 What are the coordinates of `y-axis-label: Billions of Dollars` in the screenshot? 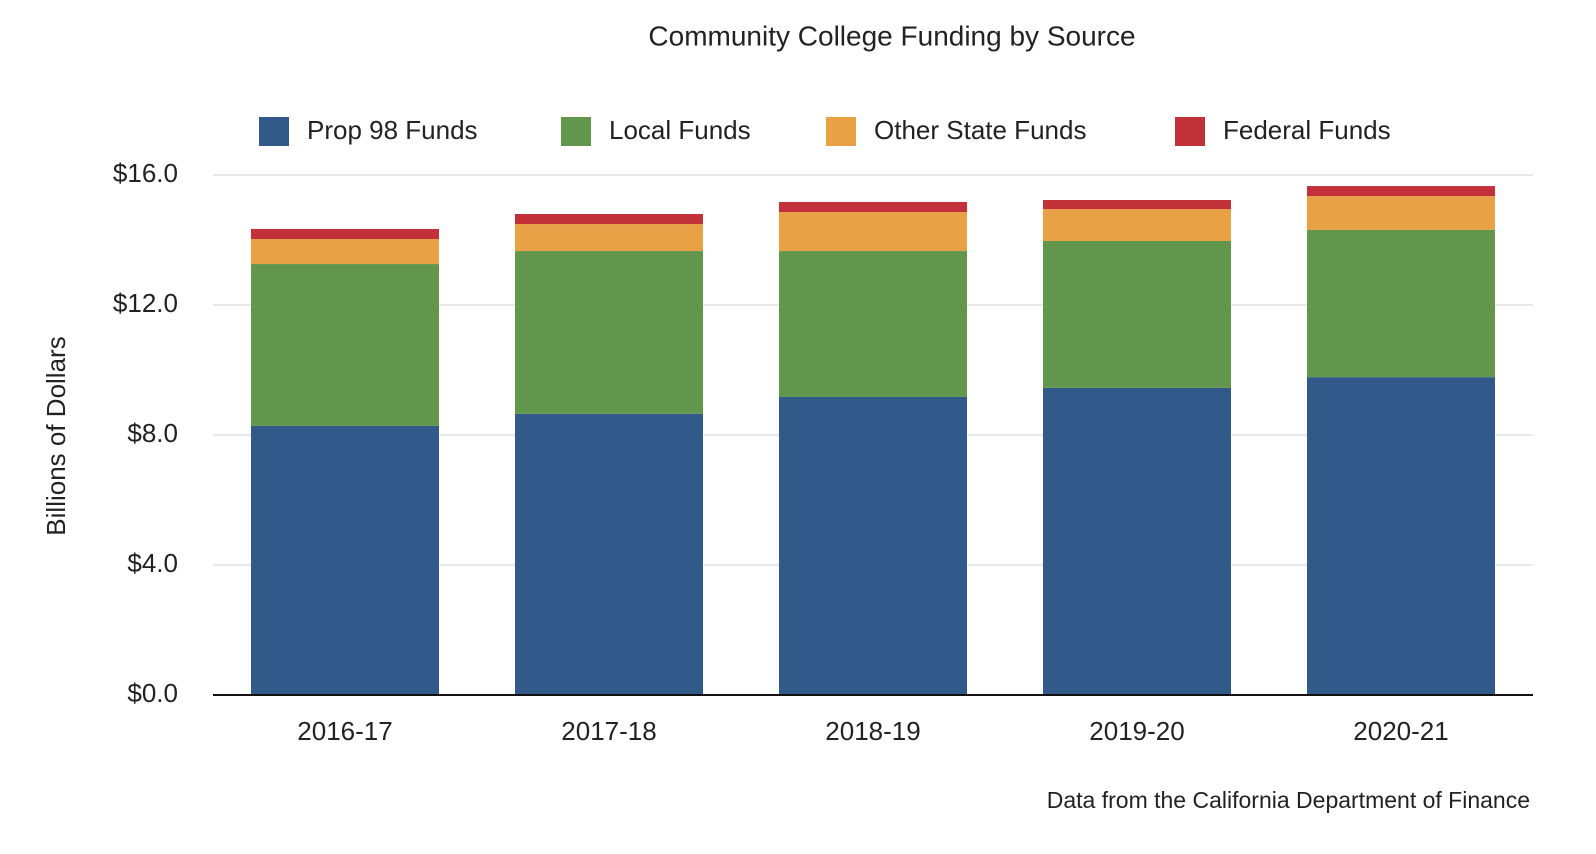 It's located at (56, 435).